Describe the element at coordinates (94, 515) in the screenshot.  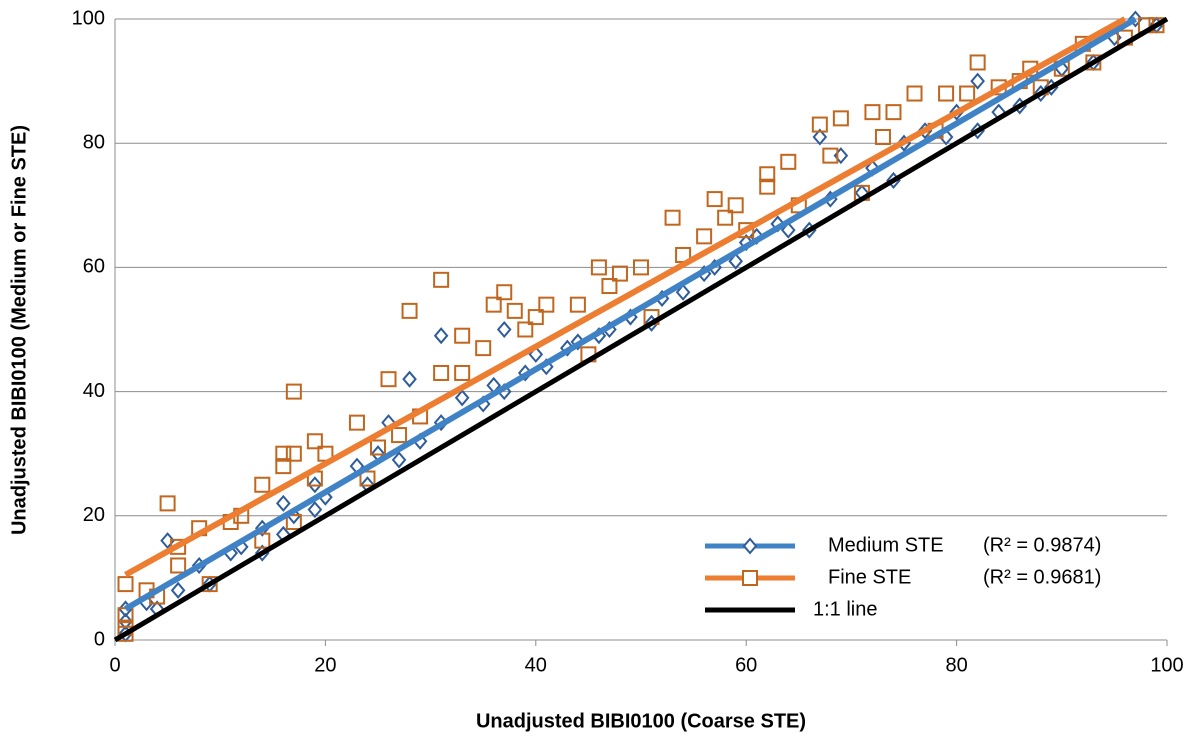
I see `y-tick-label: 20` at that location.